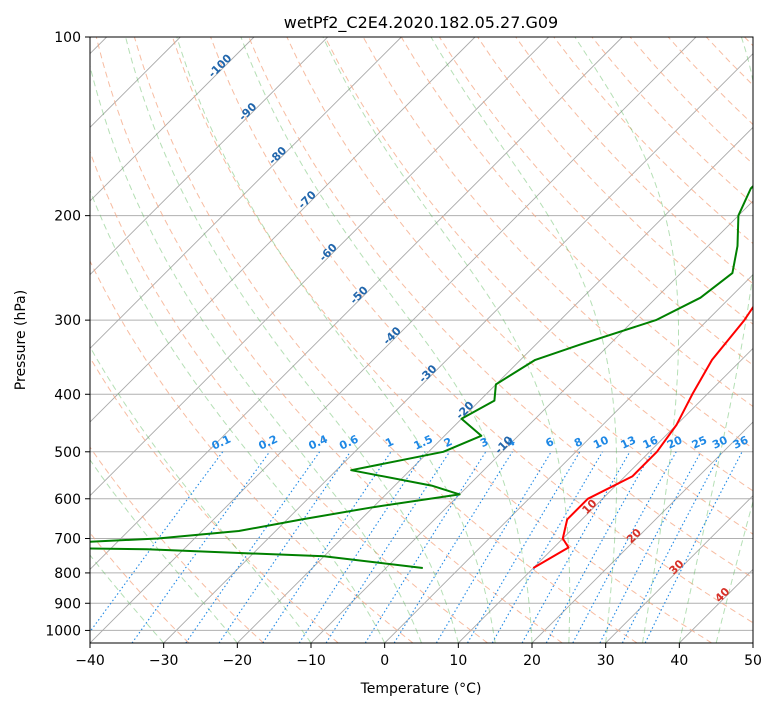 The height and width of the screenshot is (708, 775). I want to click on y-axis-label: Pressure (hPa), so click(21, 340).